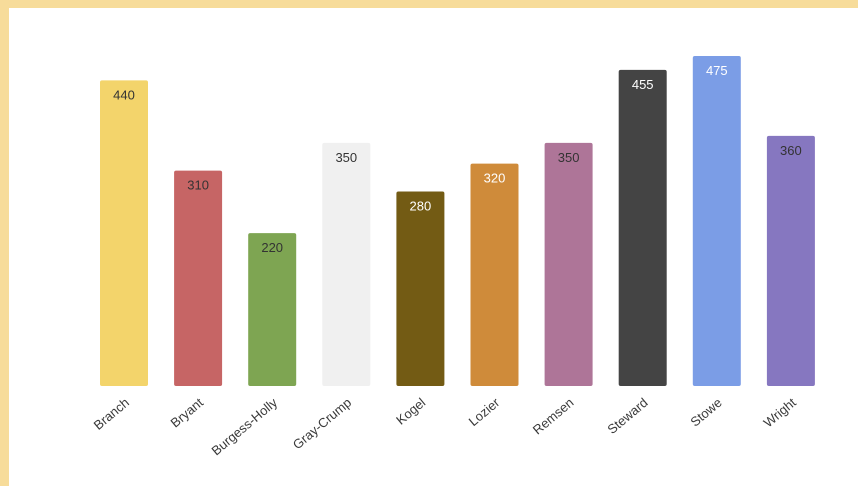  Describe the element at coordinates (495, 178) in the screenshot. I see `value-label-lozier: 320` at that location.